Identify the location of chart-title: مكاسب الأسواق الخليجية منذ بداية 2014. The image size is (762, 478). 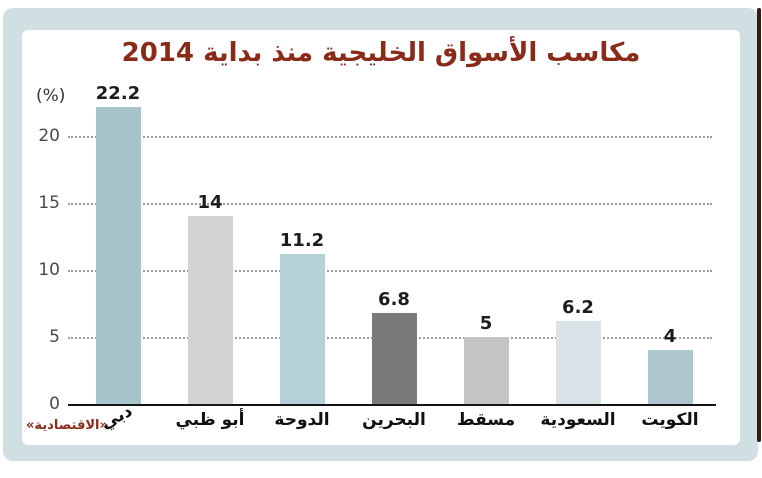
(381, 53).